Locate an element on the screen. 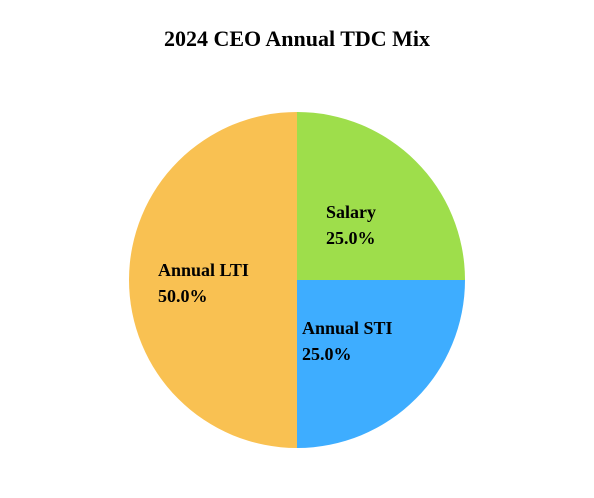  chart-title: 2024 CEO Annual TDC Mix is located at coordinates (297, 38).